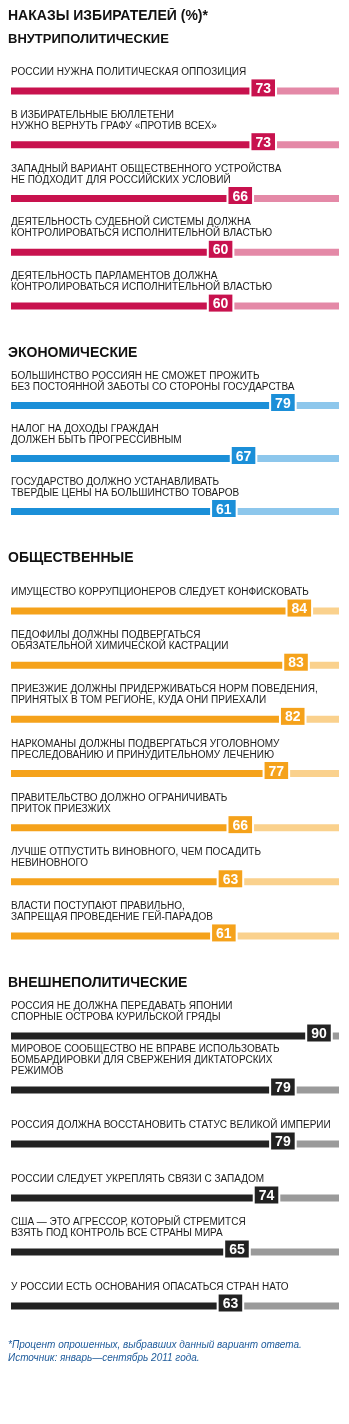 The width and height of the screenshot is (349, 1424). Describe the element at coordinates (145, 1059) in the screenshot. I see `y-tick-label: МИРОВОЕ СООБЩЕСТВО НЕ ВПРАВЕ ИСПОЛЬЗОВАТЬ БОМБАРДИРОВКИ ДЛЯ СВЕРЖЕНИЯ ДИКТАТОРСКИХ РЕЖИМОВ` at that location.